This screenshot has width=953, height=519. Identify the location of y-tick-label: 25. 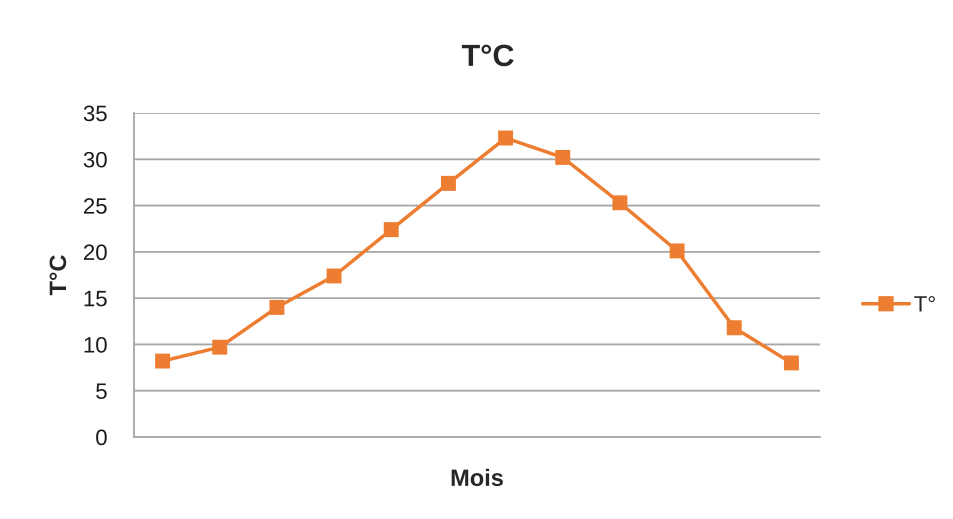
(95, 206).